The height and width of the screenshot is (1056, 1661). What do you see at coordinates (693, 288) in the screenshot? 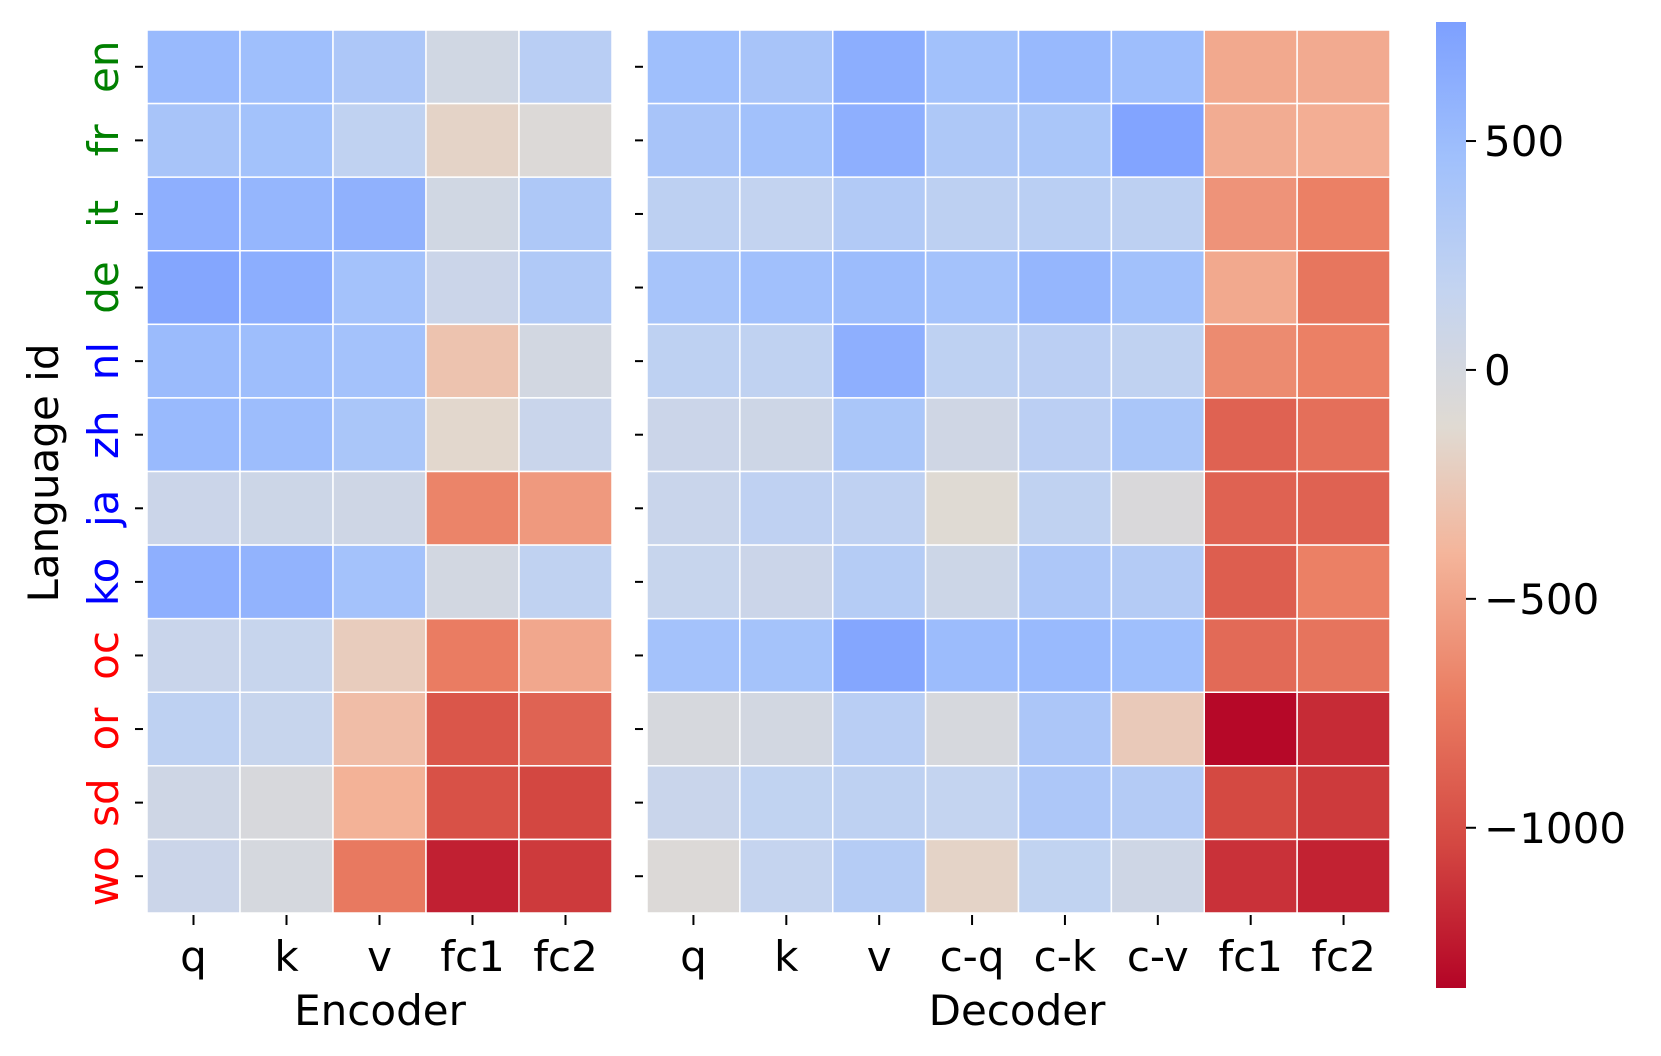
I see `decoder-cell-de-q` at bounding box center [693, 288].